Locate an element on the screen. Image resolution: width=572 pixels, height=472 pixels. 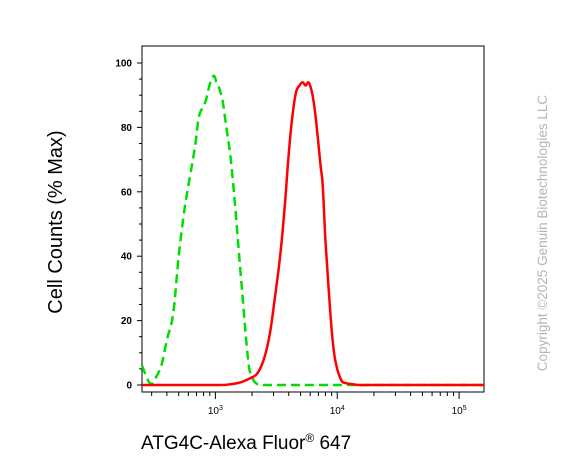
y-tick-label: 40 is located at coordinates (127, 257).